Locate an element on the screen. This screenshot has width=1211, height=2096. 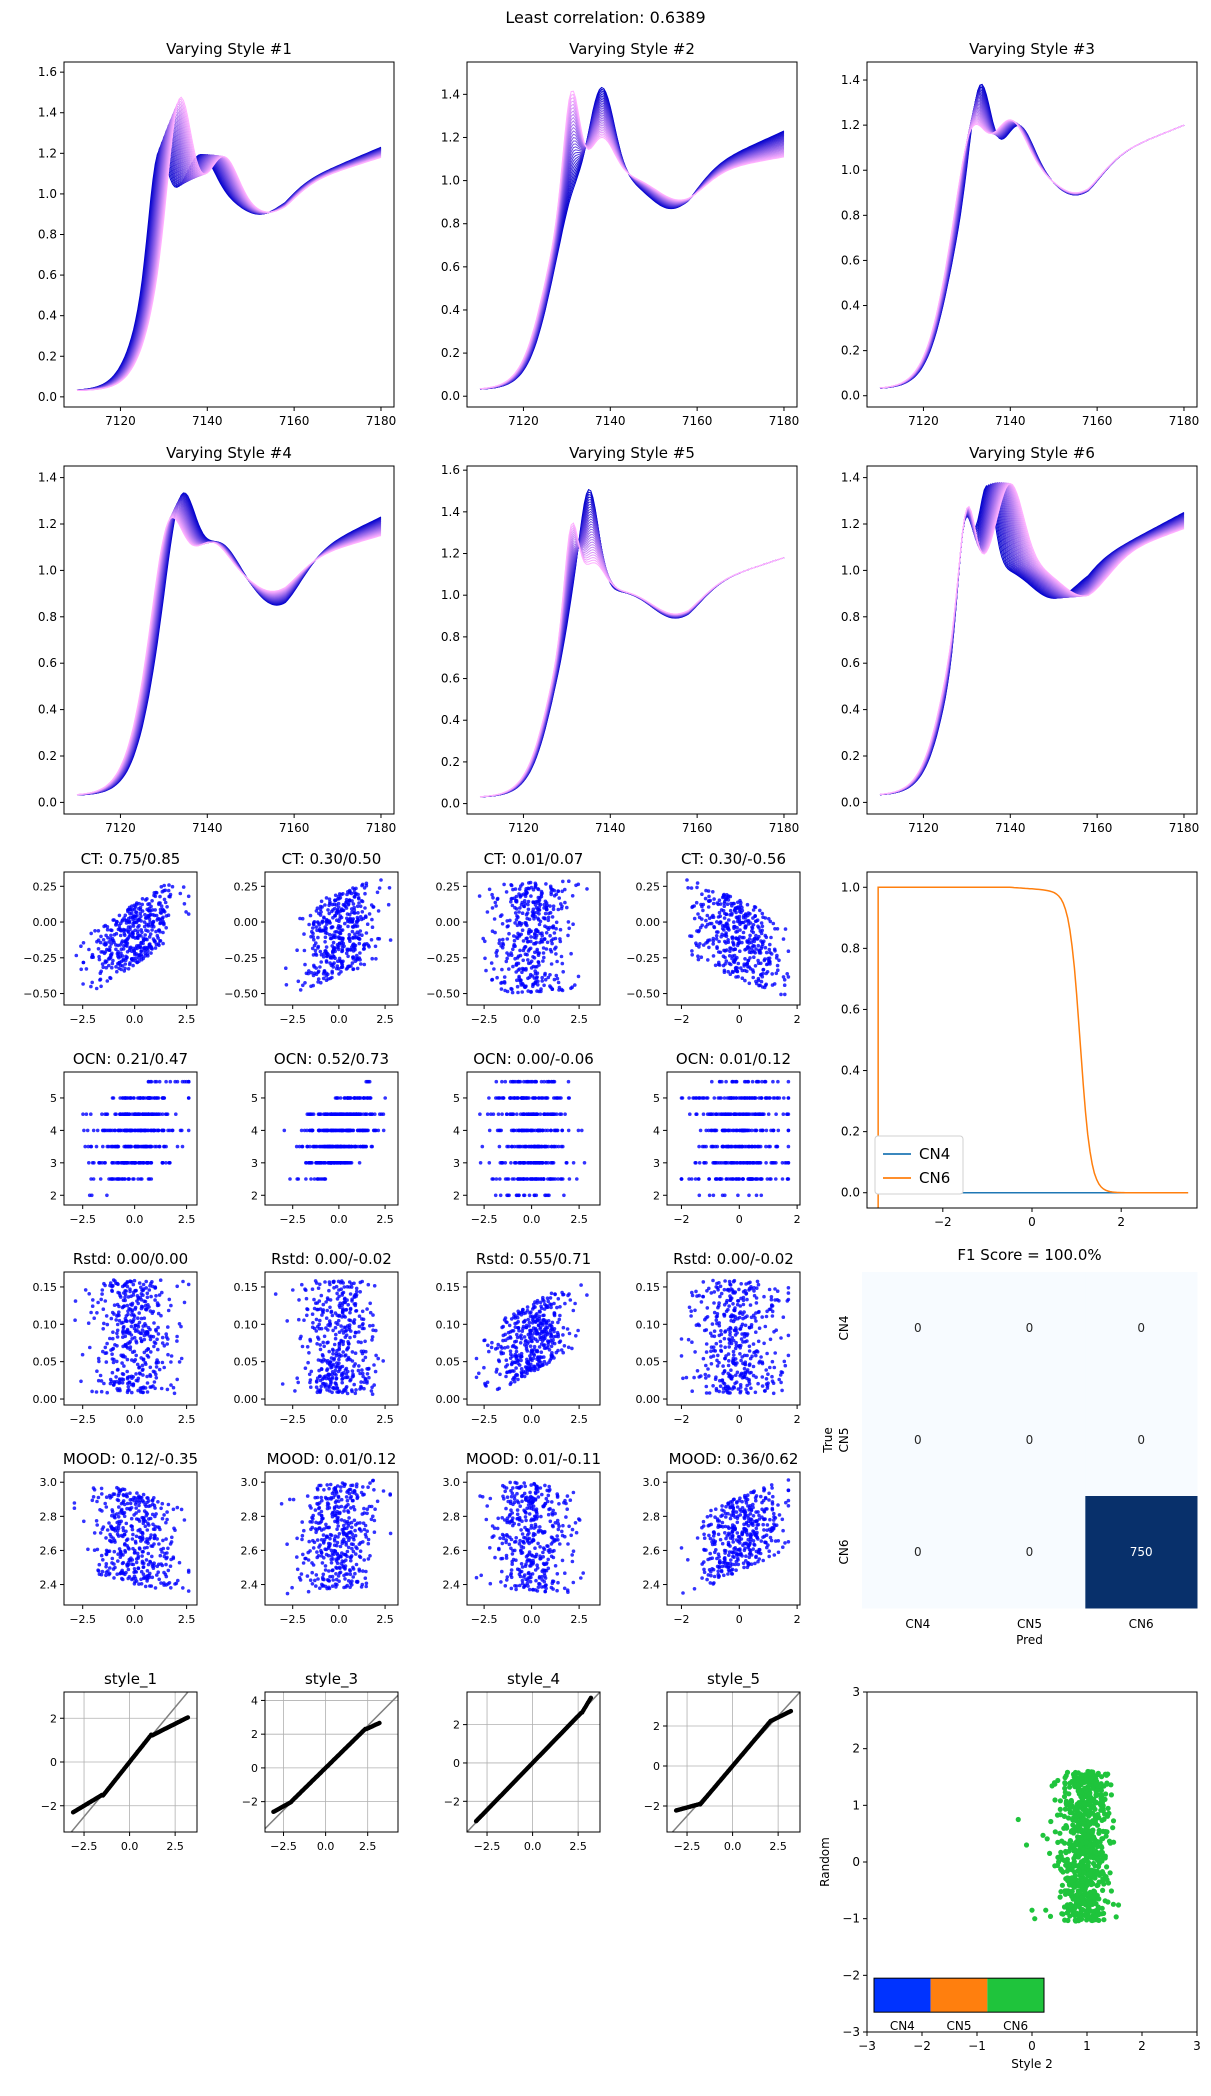
panel-title: CT: 0.30/-0.56 is located at coordinates (733, 859).